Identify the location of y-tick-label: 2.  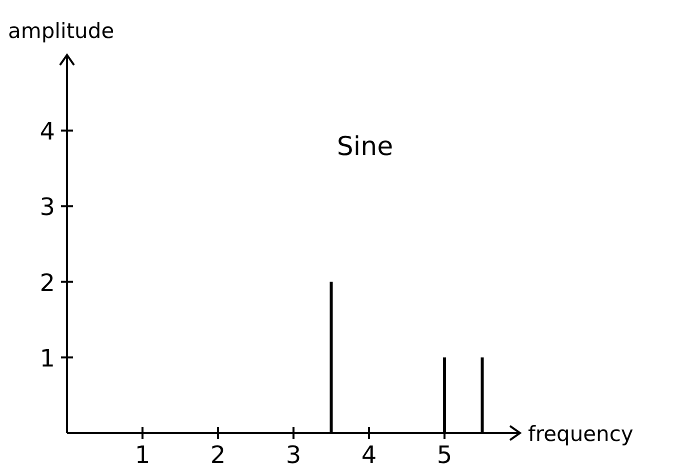
(47, 282).